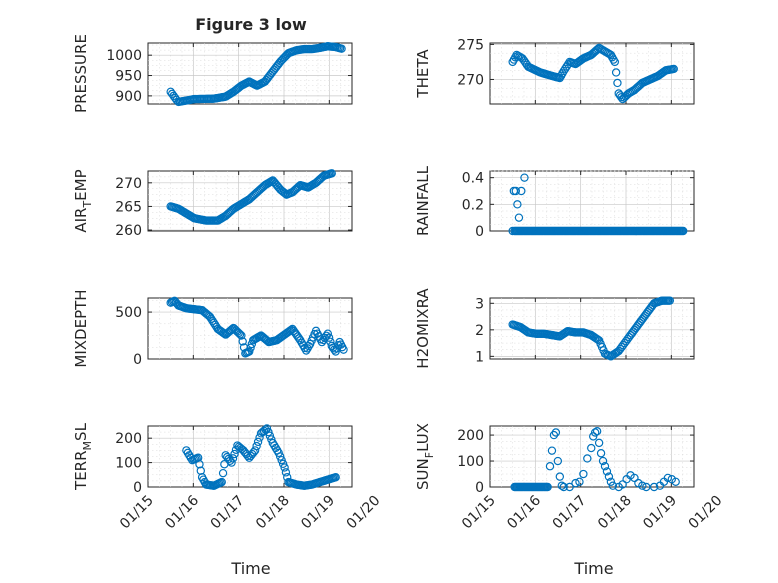 The width and height of the screenshot is (778, 583). I want to click on y-tick-label: 0.2, so click(473, 205).